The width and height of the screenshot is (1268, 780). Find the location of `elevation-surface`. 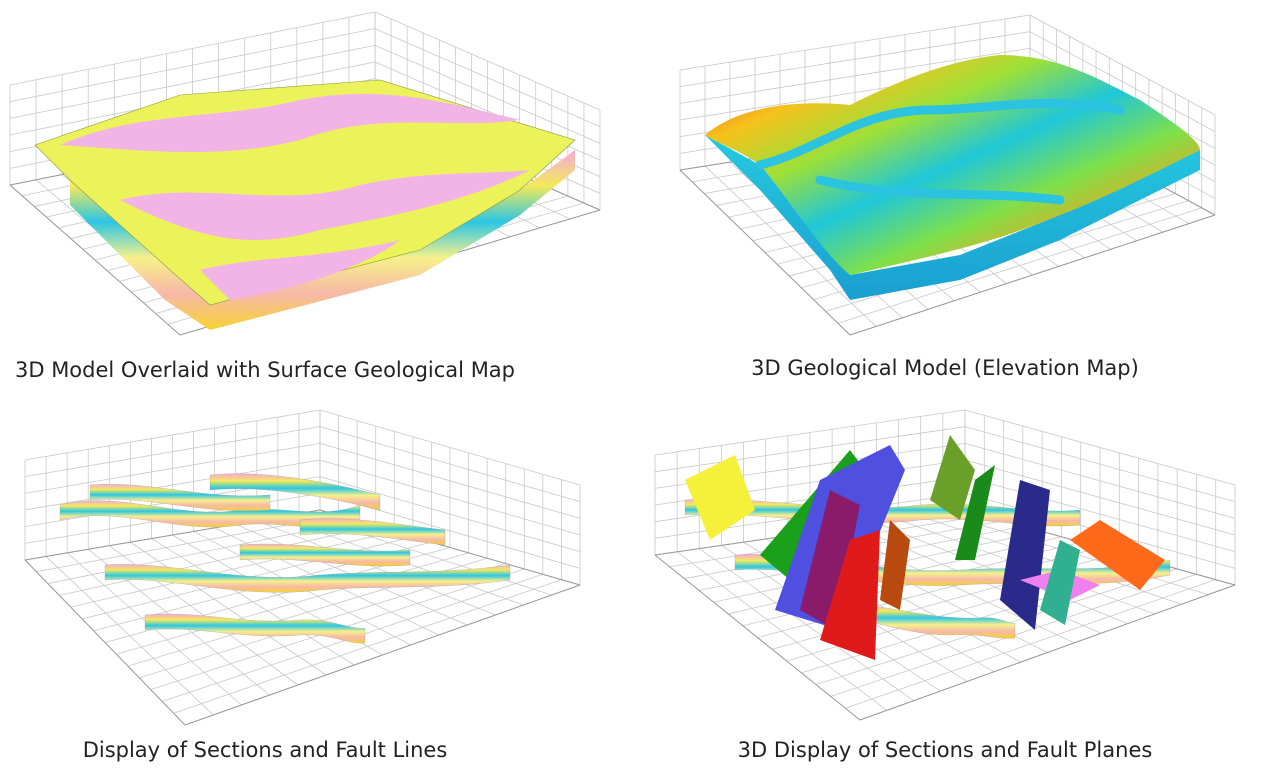

elevation-surface is located at coordinates (952, 165).